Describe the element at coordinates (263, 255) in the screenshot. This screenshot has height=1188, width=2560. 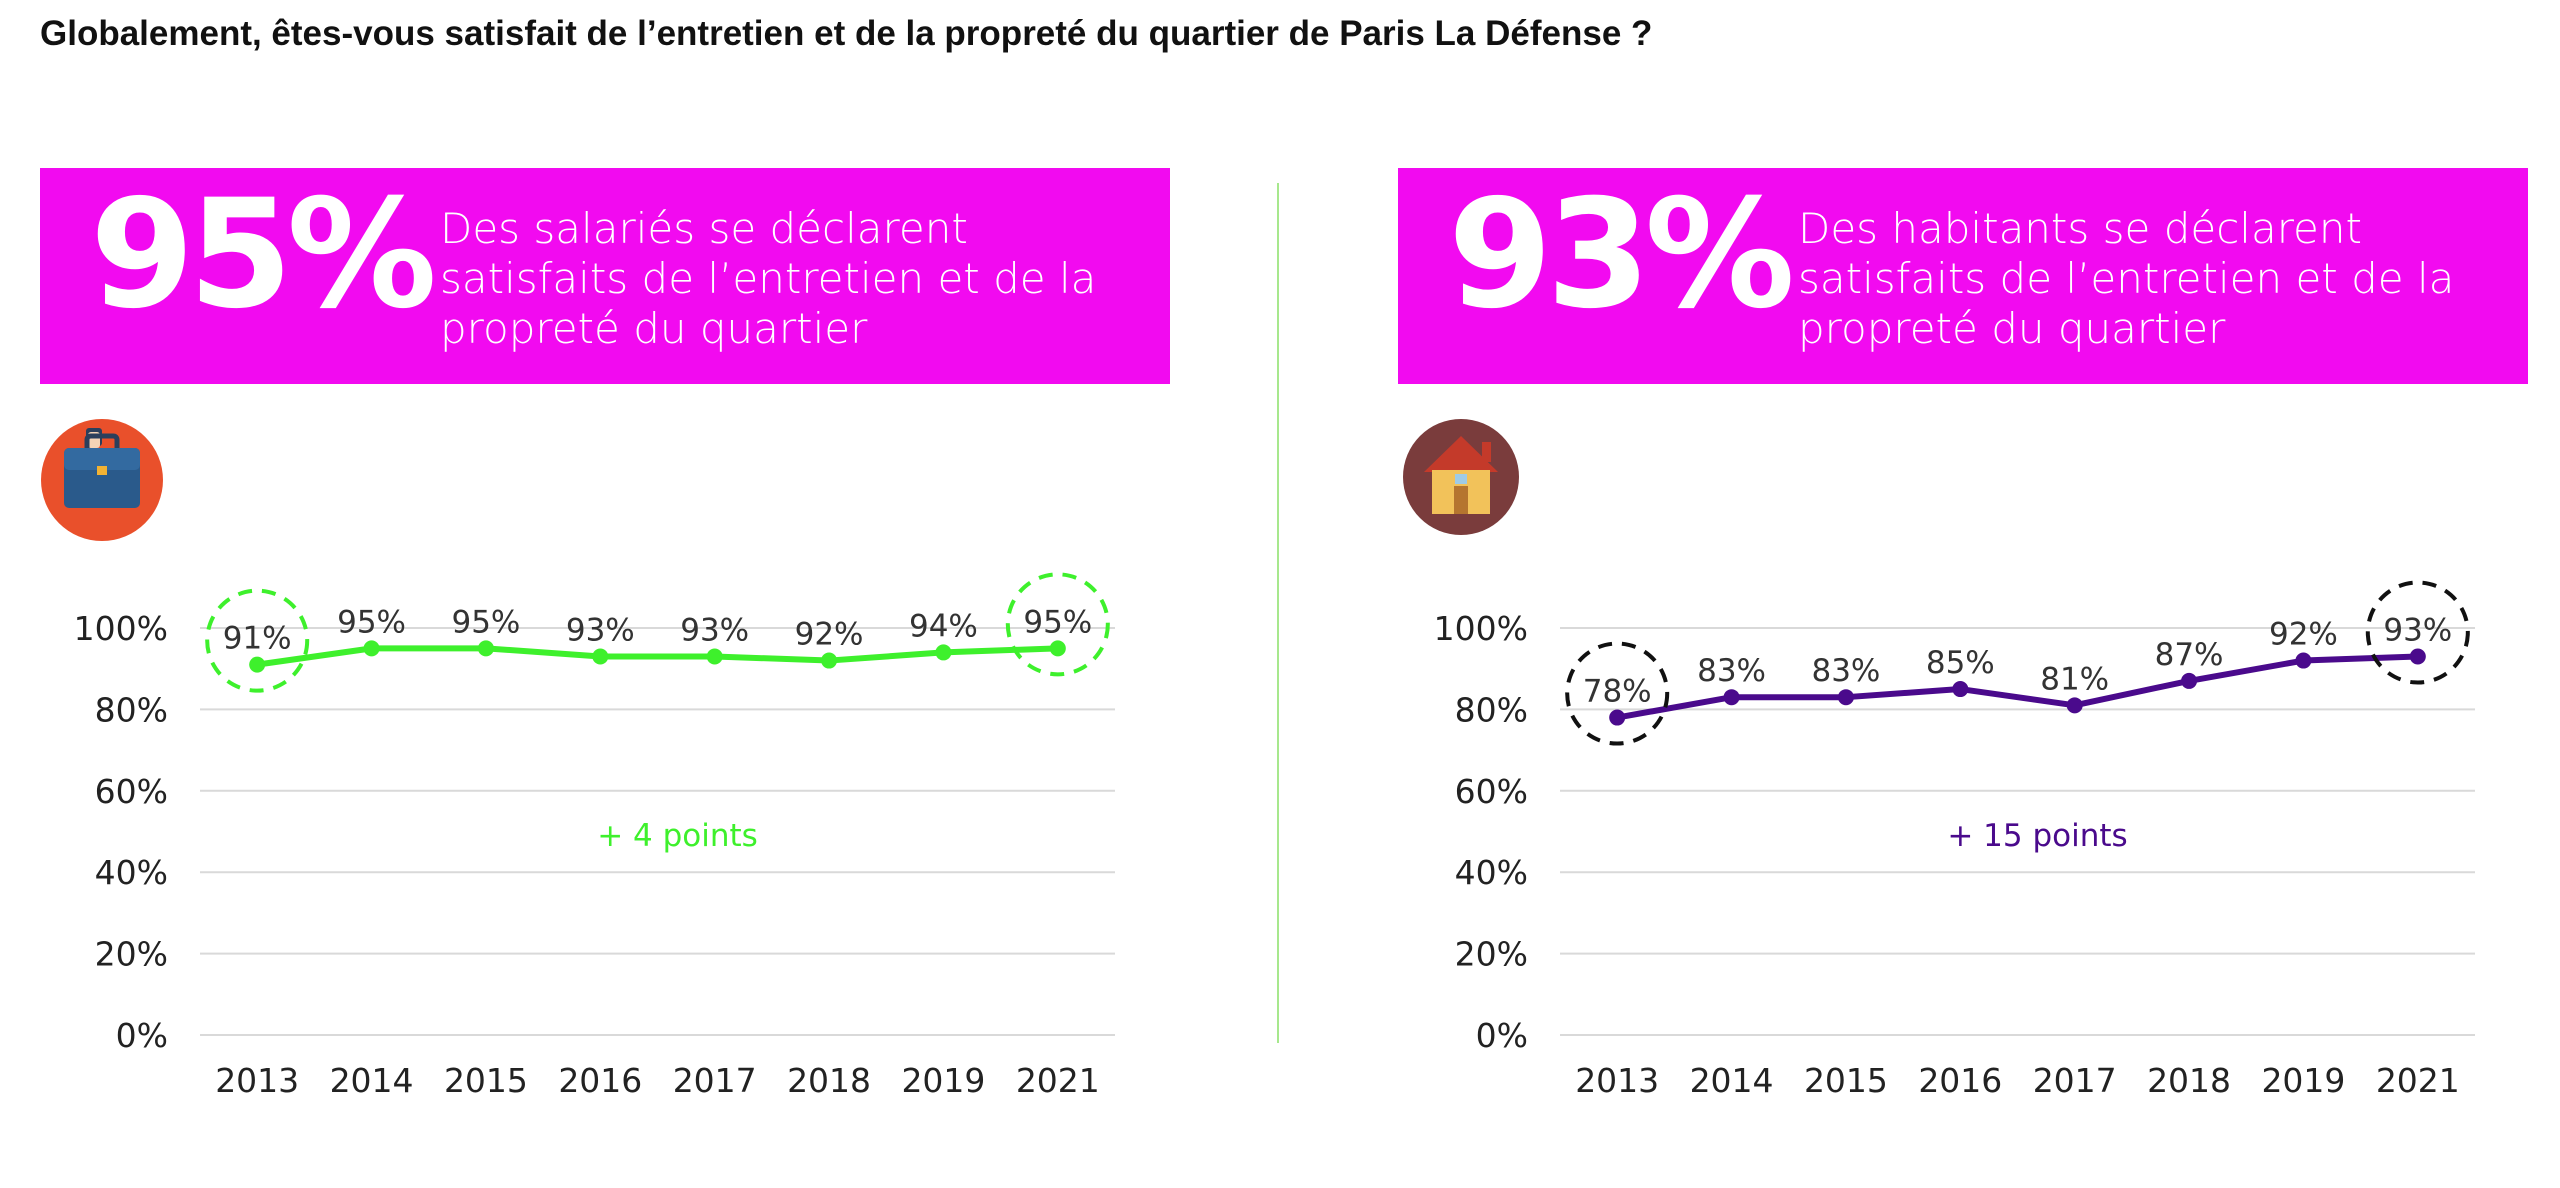
I see `employees-percent: 95%` at that location.